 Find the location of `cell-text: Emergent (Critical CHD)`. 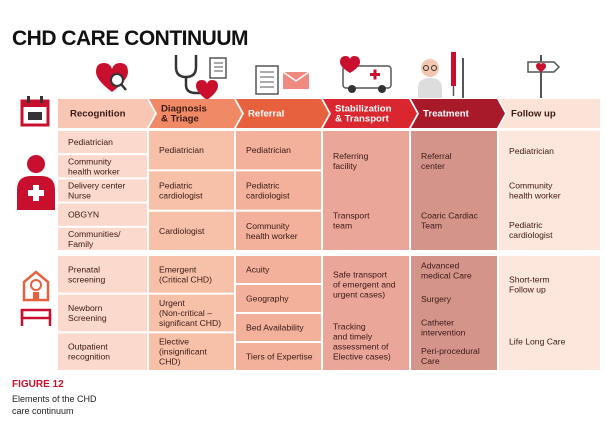

cell-text: Emergent (Critical CHD) is located at coordinates (185, 274).